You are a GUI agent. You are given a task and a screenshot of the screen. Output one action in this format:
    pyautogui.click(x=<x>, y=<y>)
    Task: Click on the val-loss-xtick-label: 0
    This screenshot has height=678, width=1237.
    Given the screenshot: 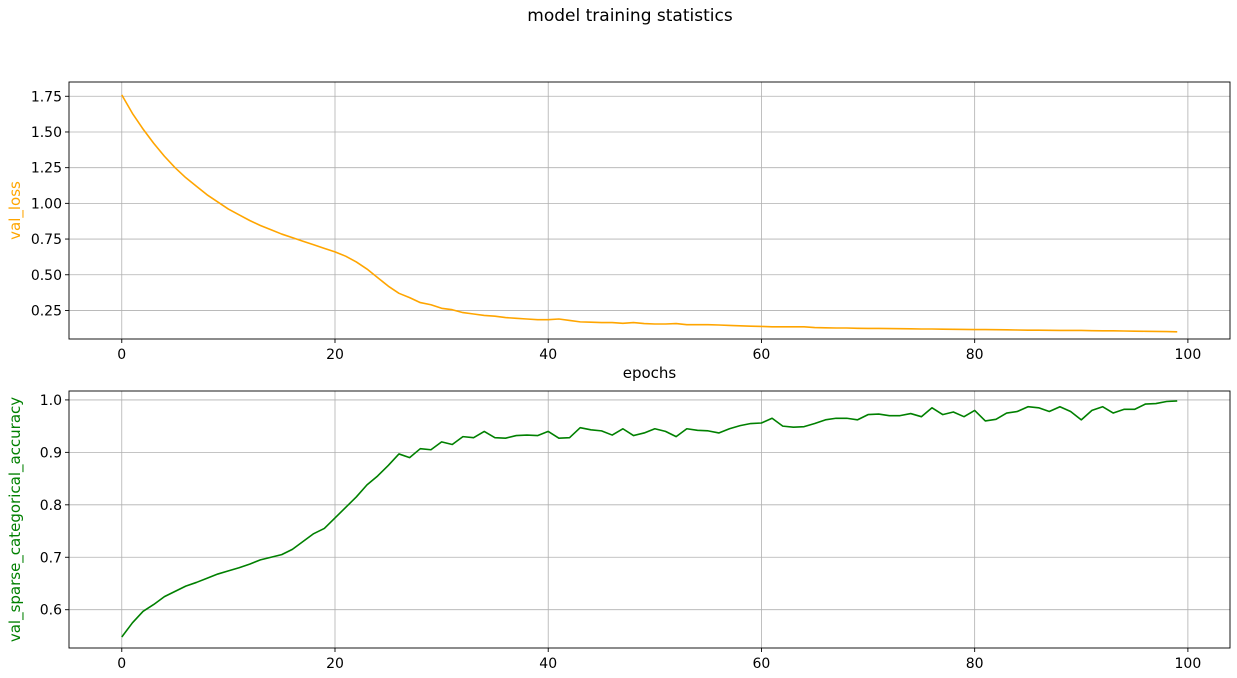 What is the action you would take?
    pyautogui.click(x=121, y=355)
    